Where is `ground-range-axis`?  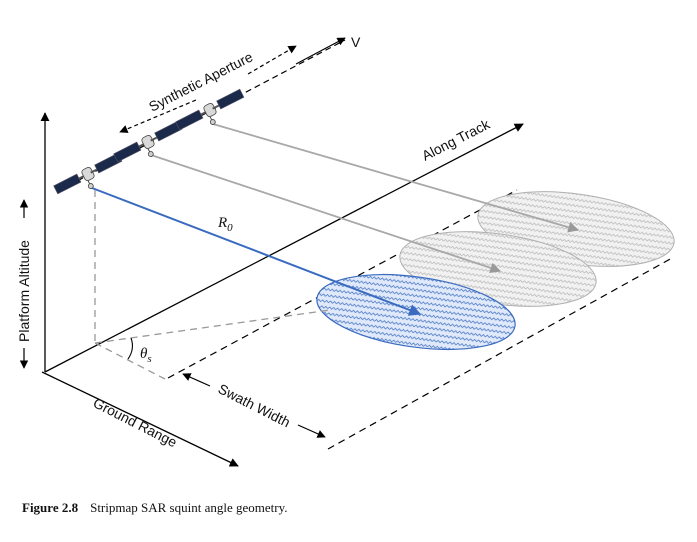
ground-range-axis is located at coordinates (140, 419).